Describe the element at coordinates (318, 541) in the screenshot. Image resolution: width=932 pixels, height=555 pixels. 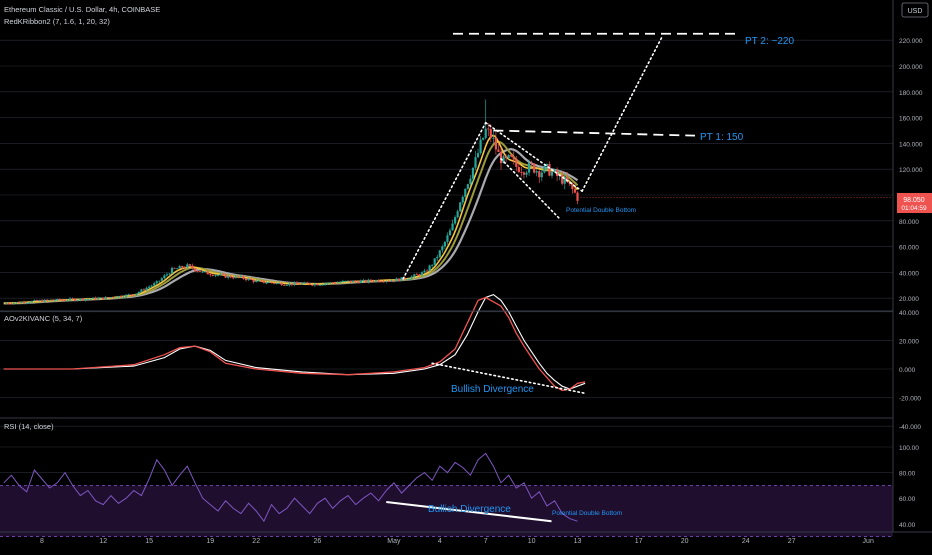
I see `time-tick-label: 26` at that location.